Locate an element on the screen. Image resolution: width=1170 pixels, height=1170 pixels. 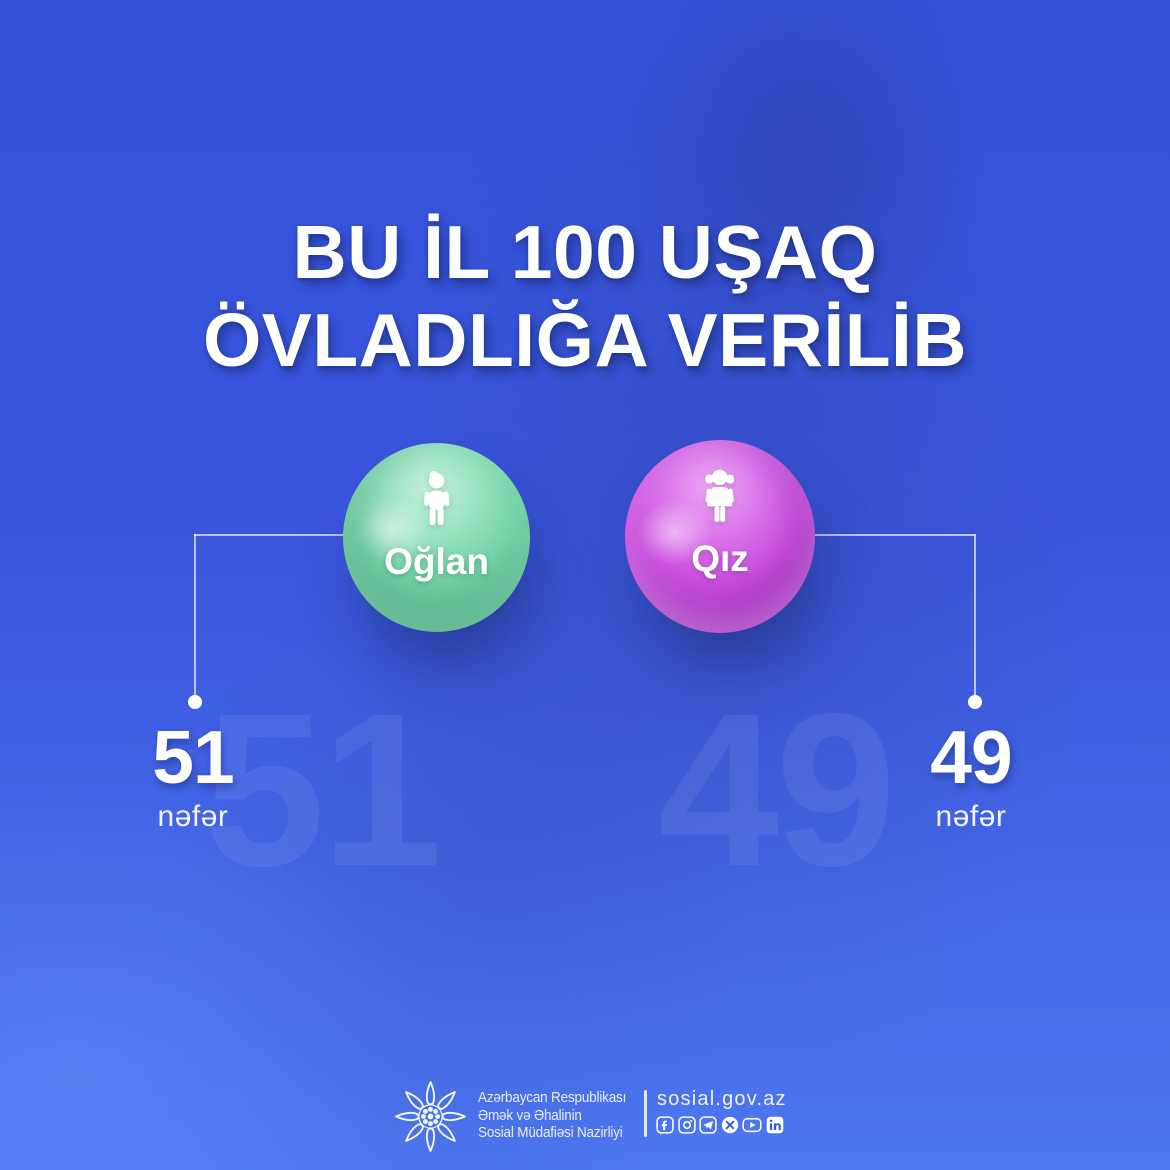
boy-sphere: Oğlan is located at coordinates (436, 537).